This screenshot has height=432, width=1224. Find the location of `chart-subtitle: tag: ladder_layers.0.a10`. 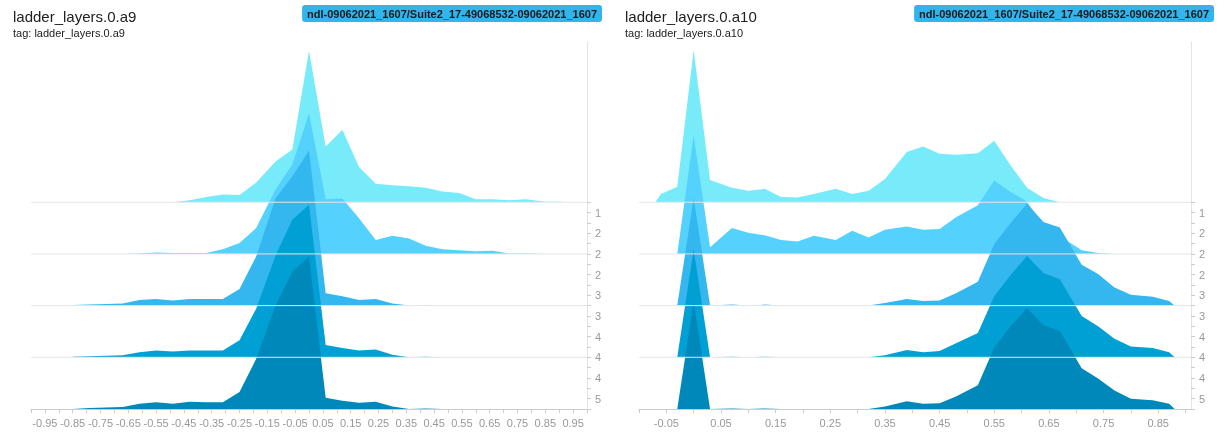

chart-subtitle: tag: ladder_layers.0.a10 is located at coordinates (684, 32).